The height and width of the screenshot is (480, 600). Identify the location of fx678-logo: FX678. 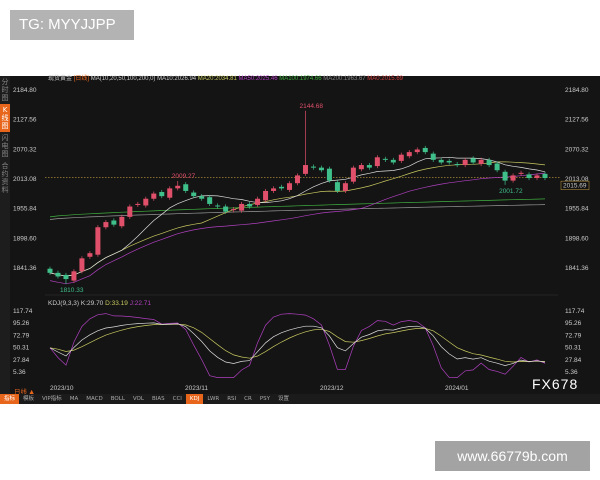
(555, 384).